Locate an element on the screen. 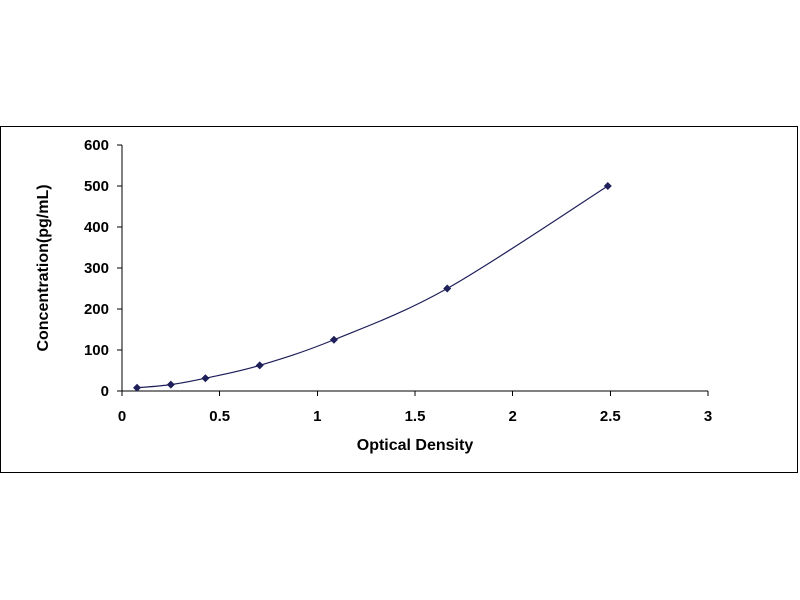 The height and width of the screenshot is (600, 800). x-tick-label: 2.5 is located at coordinates (610, 416).